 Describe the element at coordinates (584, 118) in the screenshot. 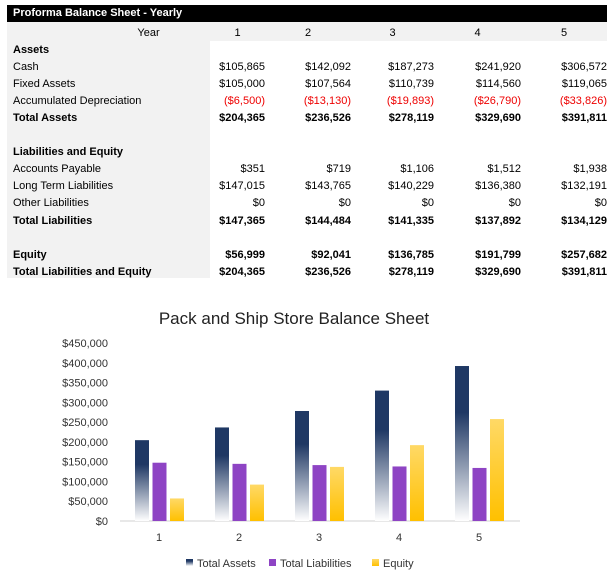

I see `cell-value: $391,811` at that location.